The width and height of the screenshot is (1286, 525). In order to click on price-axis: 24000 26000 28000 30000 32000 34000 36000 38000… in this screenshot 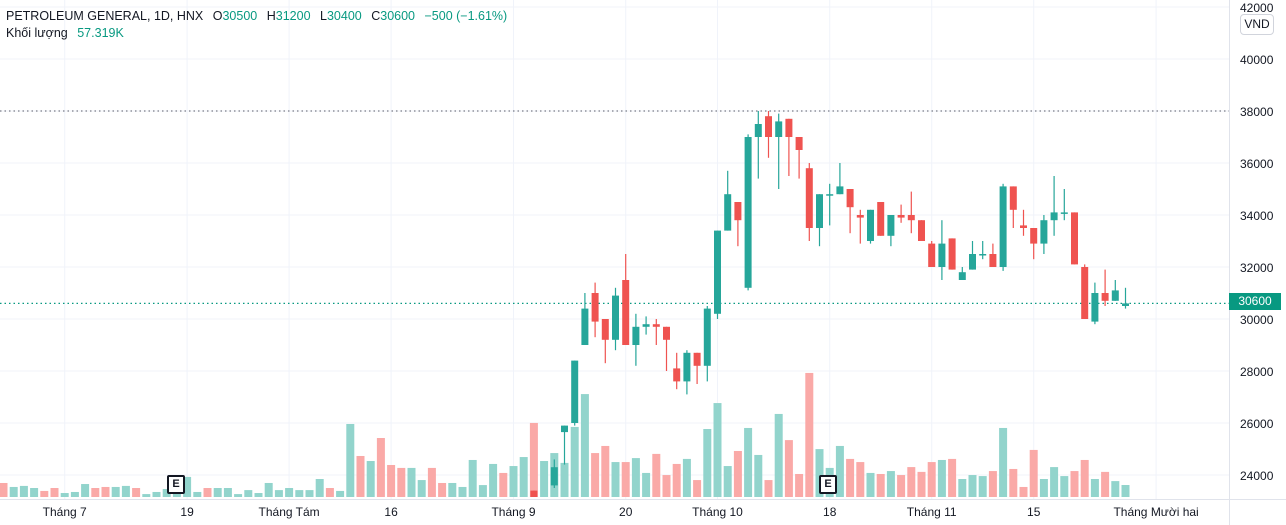, I will do `click(1251, 262)`.